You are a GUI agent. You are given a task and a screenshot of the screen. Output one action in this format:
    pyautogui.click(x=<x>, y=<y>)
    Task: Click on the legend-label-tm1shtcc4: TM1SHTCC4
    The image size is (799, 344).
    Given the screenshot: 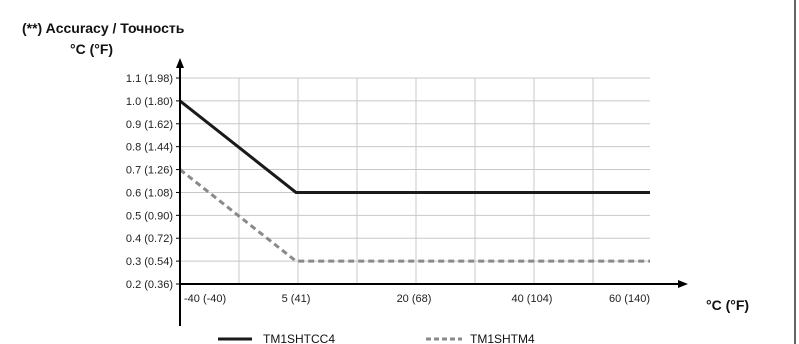 What is the action you would take?
    pyautogui.click(x=299, y=338)
    